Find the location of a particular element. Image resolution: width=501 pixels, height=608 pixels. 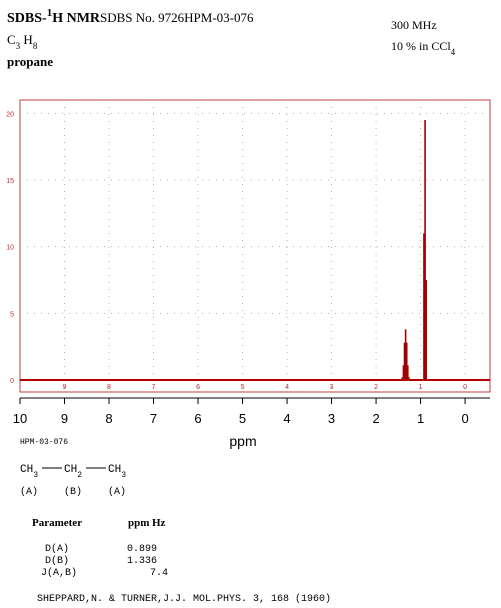

frequency: 300 MHz is located at coordinates (414, 25).